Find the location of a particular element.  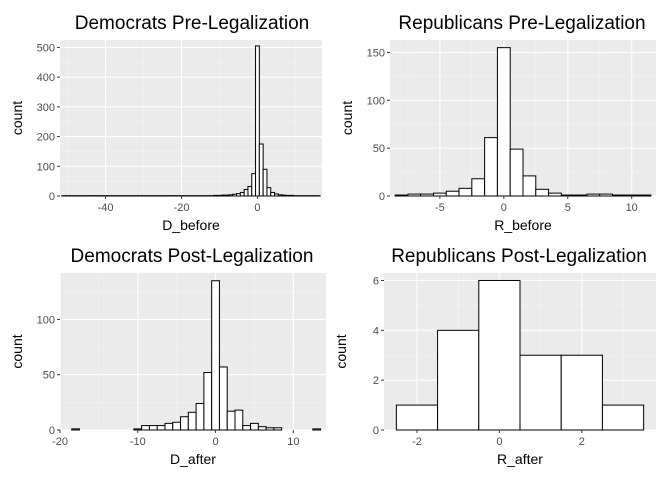

x-axis-title: D_after is located at coordinates (193, 459).